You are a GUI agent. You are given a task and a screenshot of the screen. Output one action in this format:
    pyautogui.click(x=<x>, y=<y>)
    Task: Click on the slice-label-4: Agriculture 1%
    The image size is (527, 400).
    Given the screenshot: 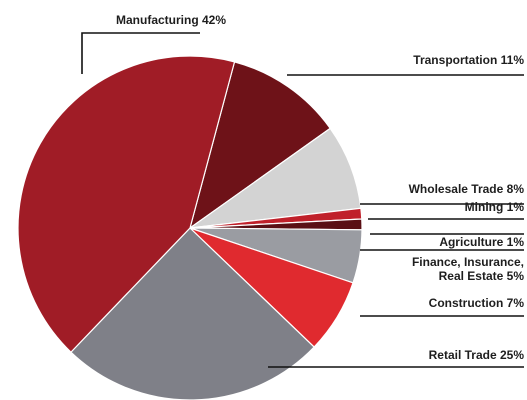 What is the action you would take?
    pyautogui.click(x=481, y=242)
    